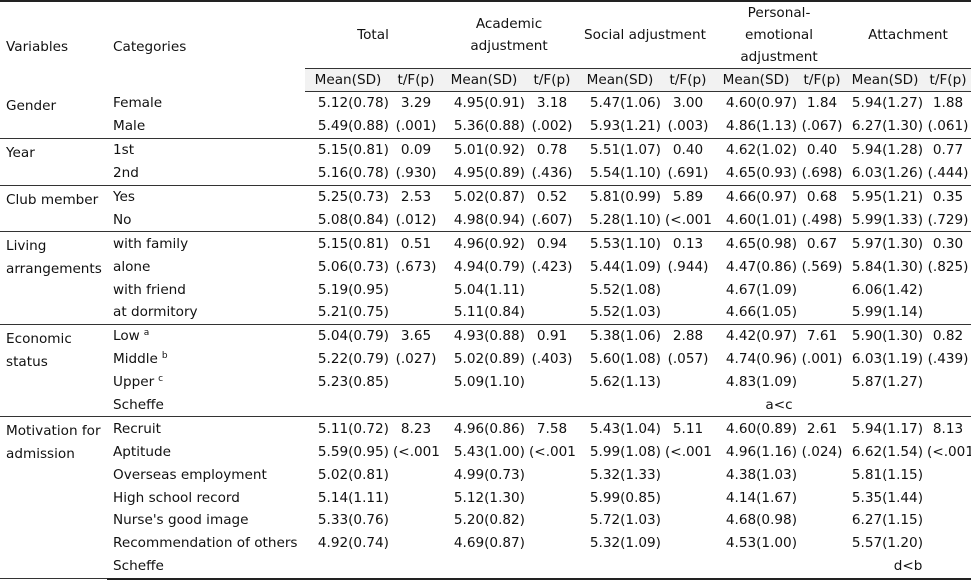  What do you see at coordinates (353, 497) in the screenshot?
I see `mean-sd-cell: 5.14(1.11)` at bounding box center [353, 497].